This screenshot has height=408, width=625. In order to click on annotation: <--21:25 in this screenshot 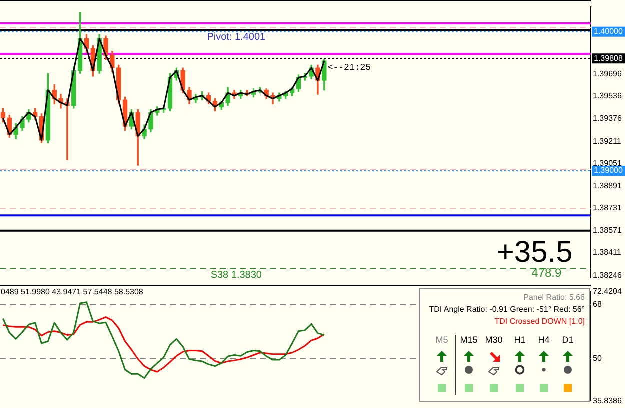, I will do `click(350, 68)`.